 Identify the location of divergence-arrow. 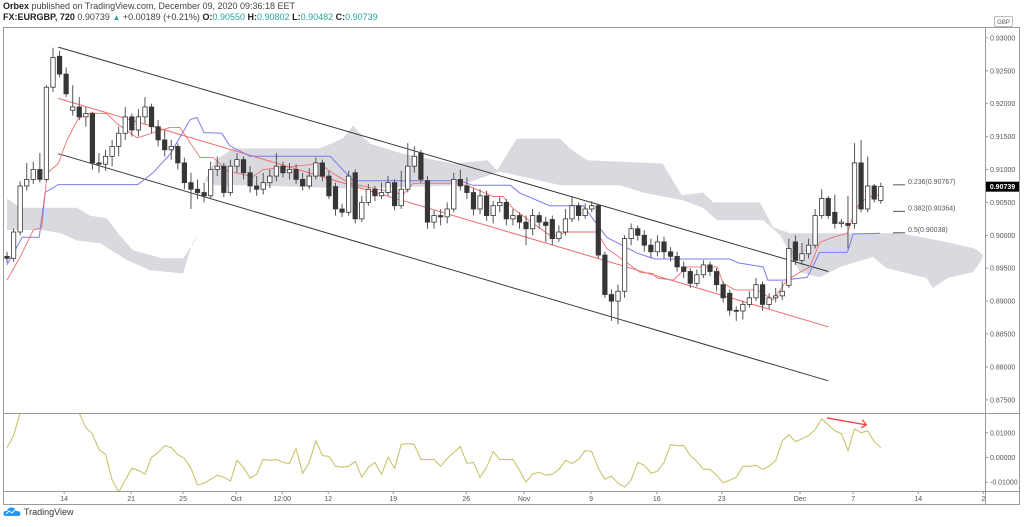
(846, 421).